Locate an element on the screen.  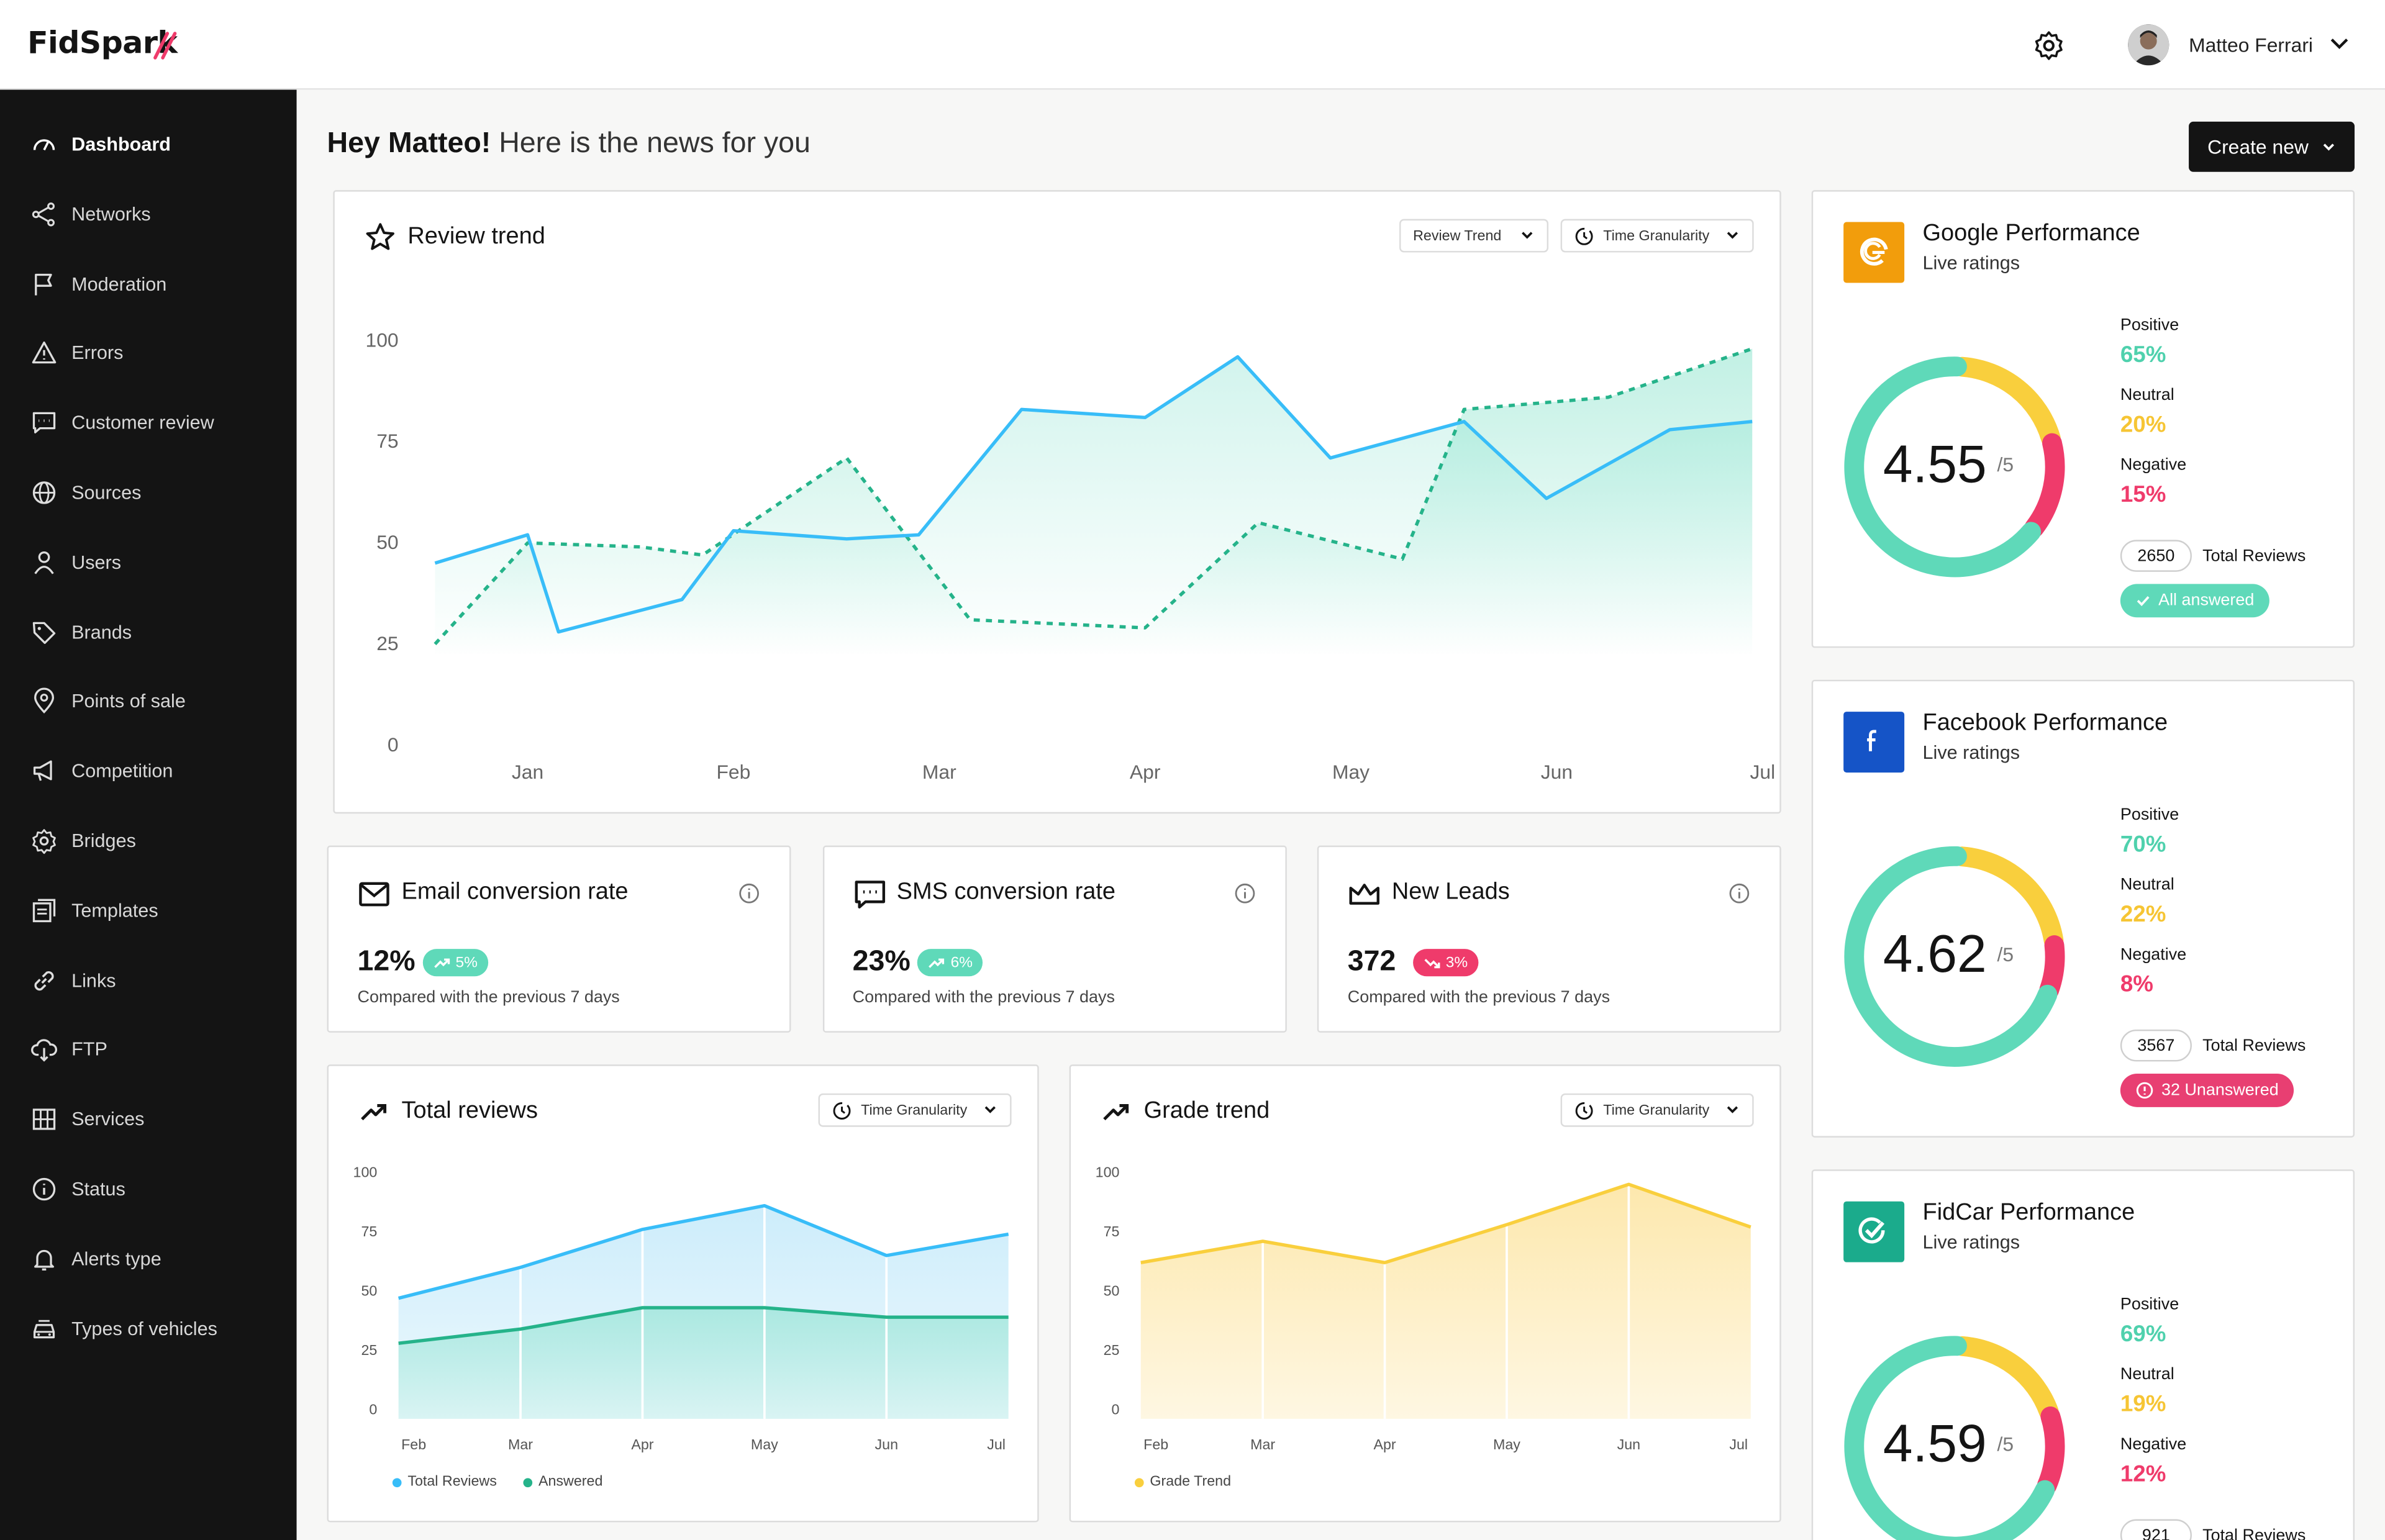
positive-value: 70% is located at coordinates (2143, 845).